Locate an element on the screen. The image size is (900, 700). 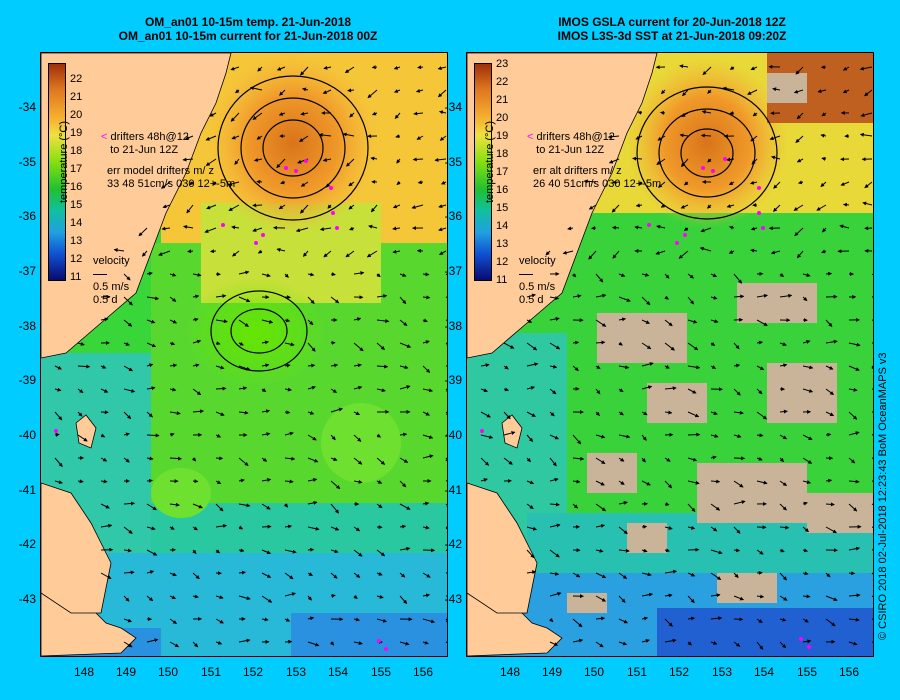
left-cbar-tick: 17 is located at coordinates (76, 169).